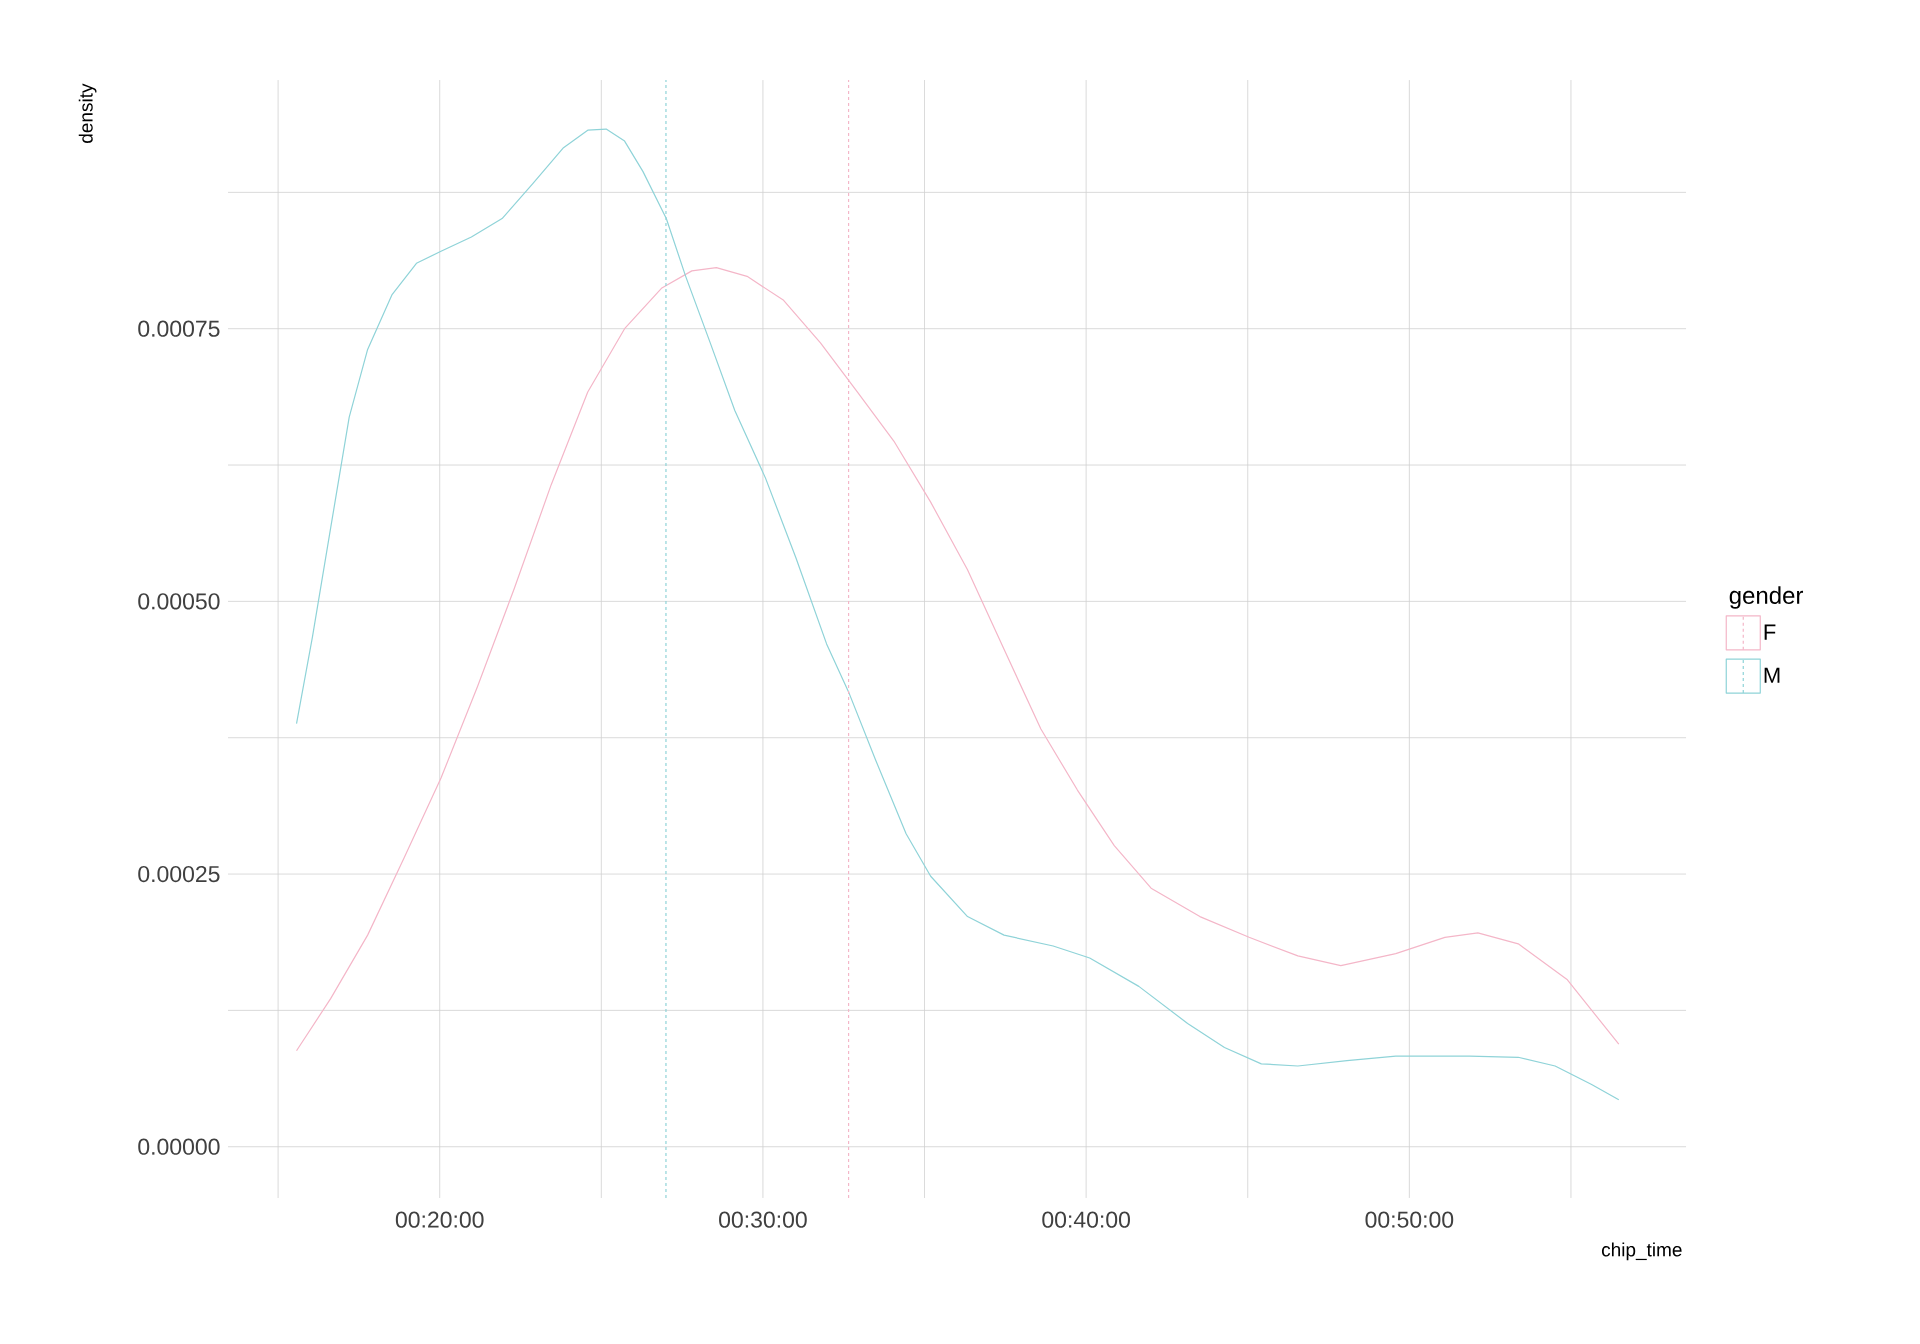  I want to click on x-tick-label: 00:40:00, so click(1086, 1219).